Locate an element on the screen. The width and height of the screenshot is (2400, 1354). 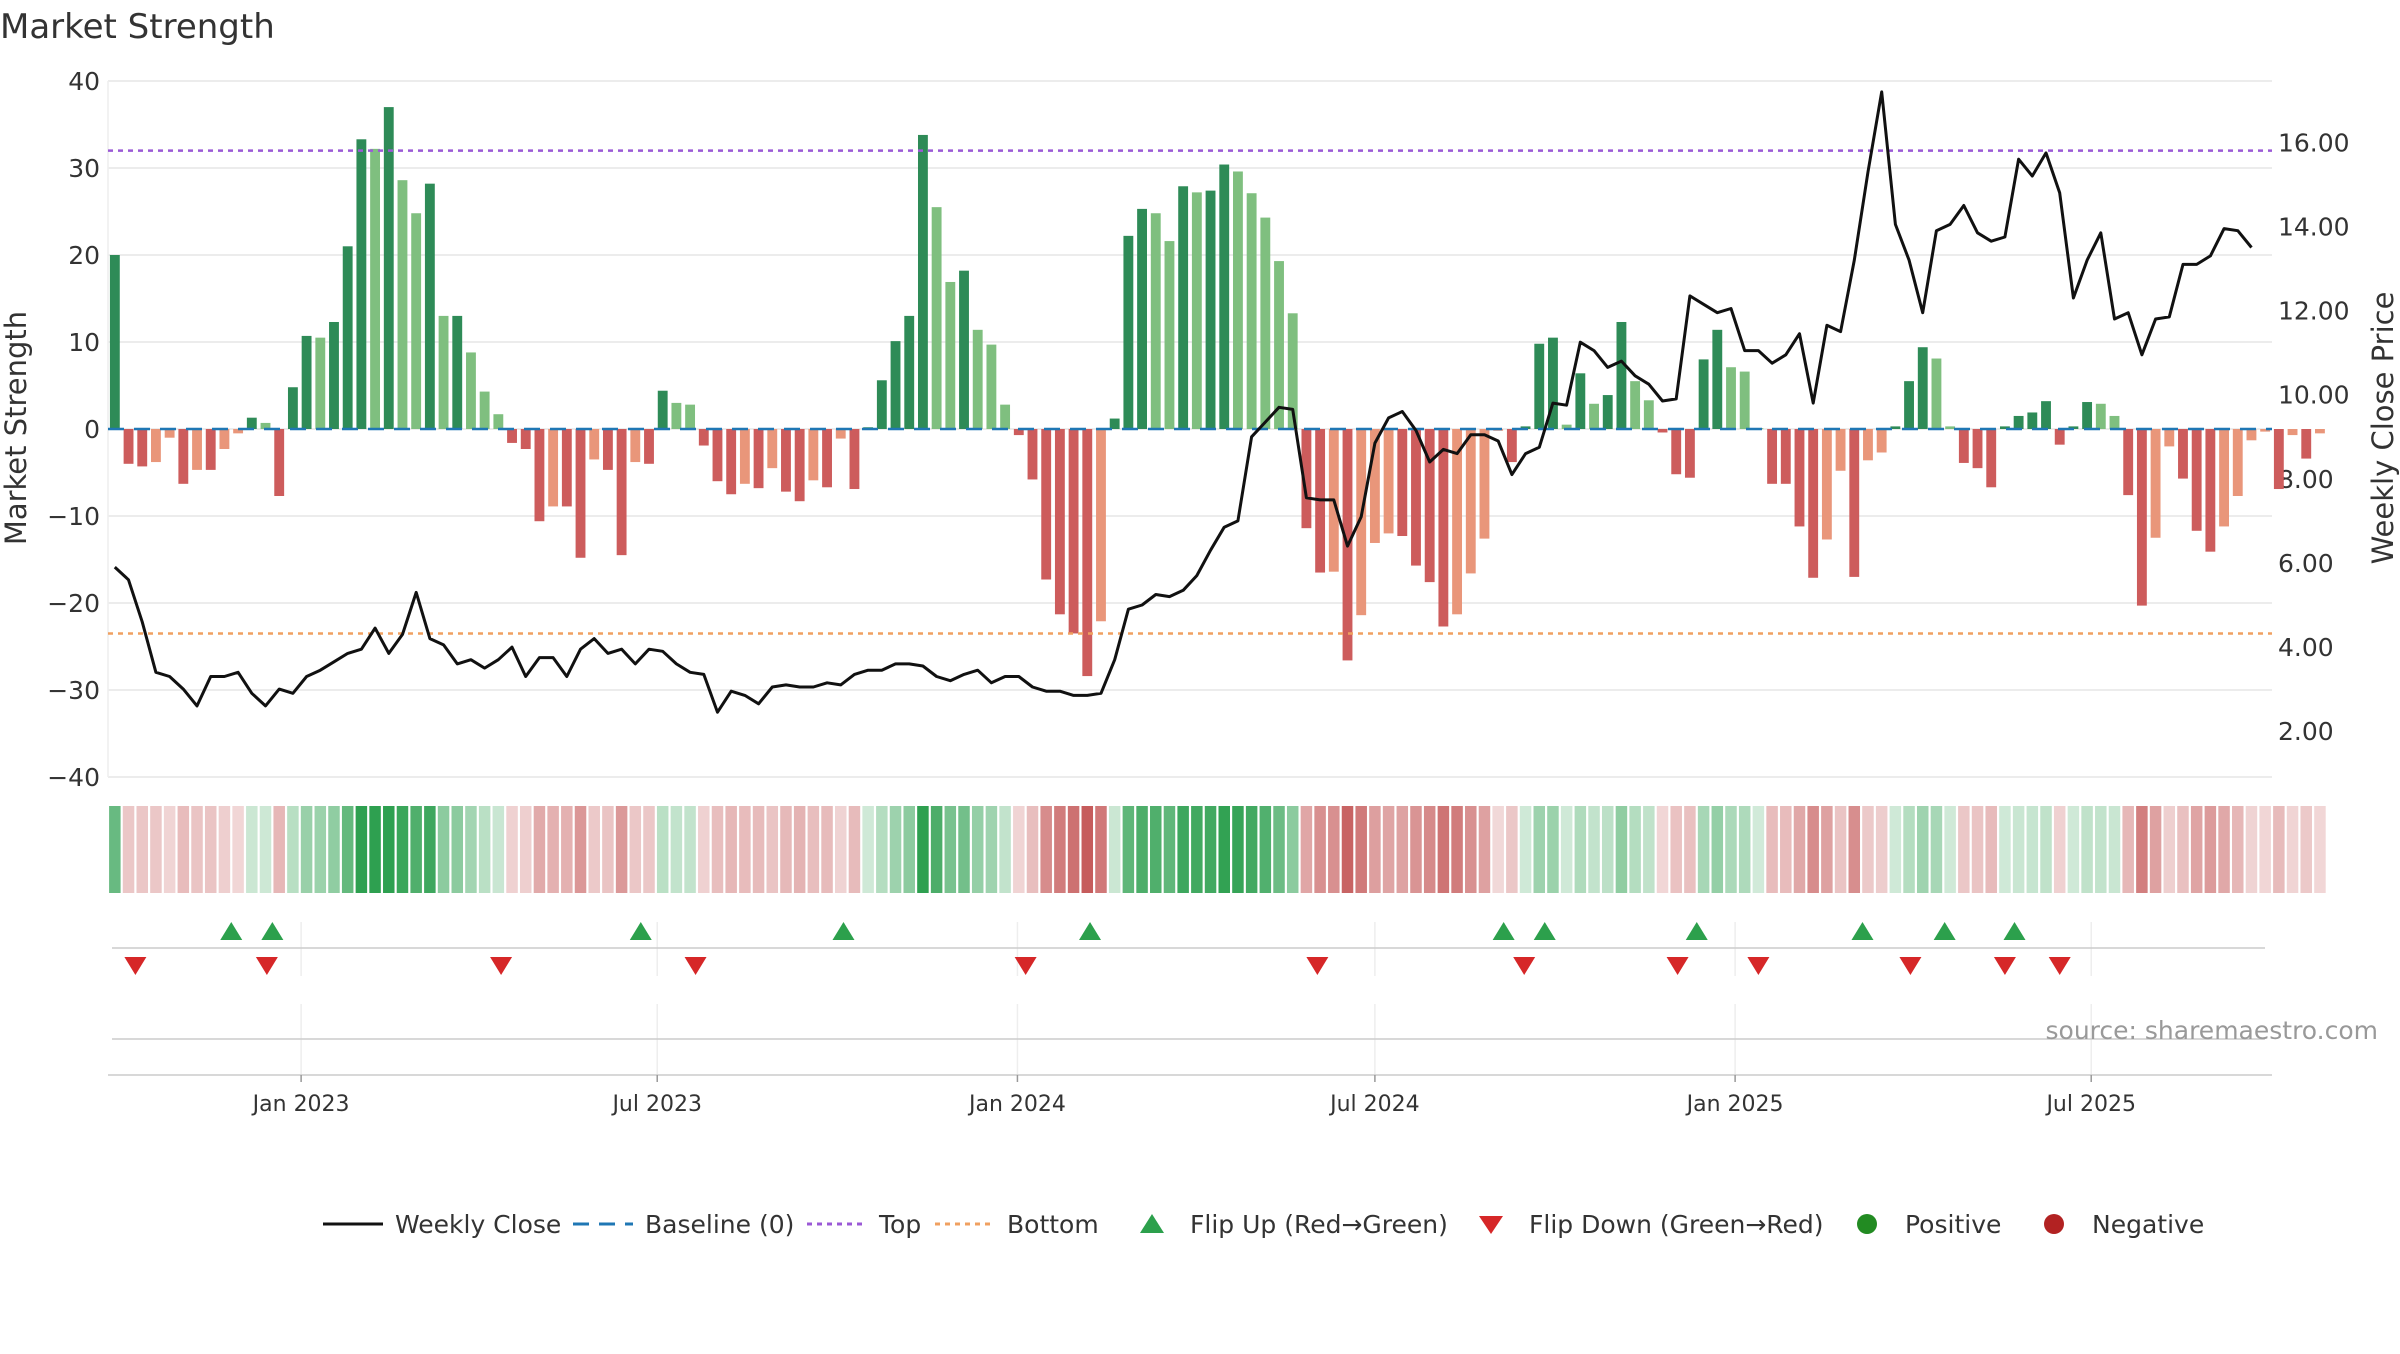
legend-label: Bottom is located at coordinates (1053, 1224).